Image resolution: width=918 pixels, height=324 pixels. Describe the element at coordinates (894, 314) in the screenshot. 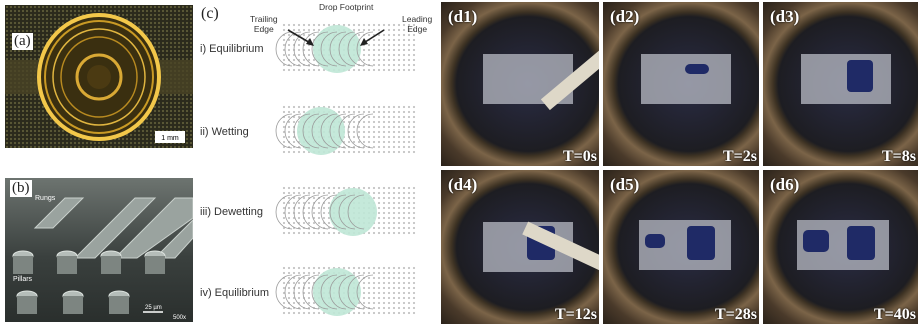

I see `photo-d6-time: T=40s` at that location.